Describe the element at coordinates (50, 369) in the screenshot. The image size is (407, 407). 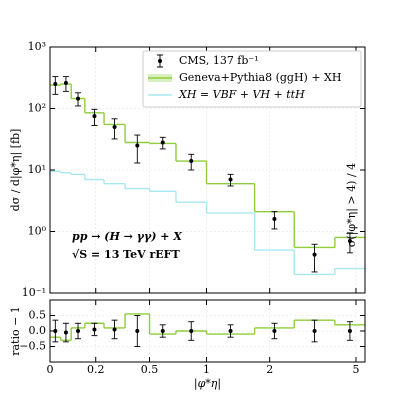
I see `x-tick-label: 0` at that location.